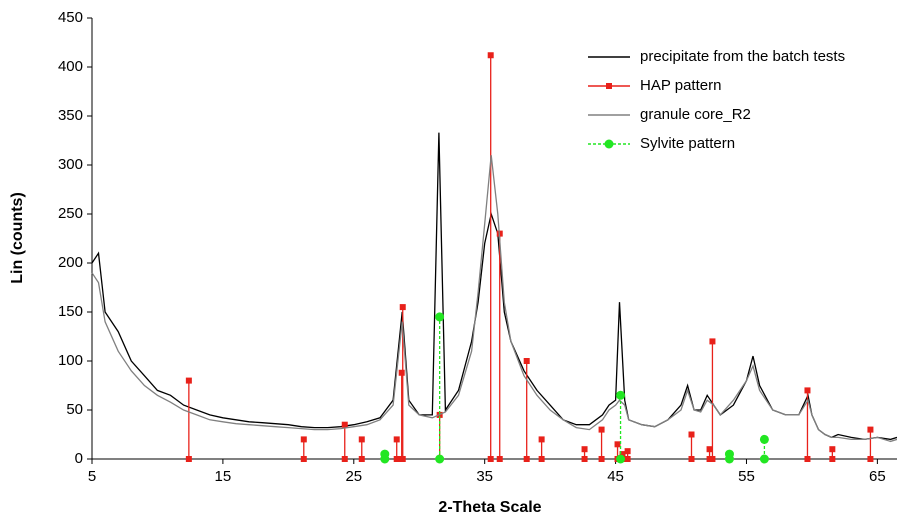 The width and height of the screenshot is (897, 528). I want to click on x-tick-label: 15, so click(223, 476).